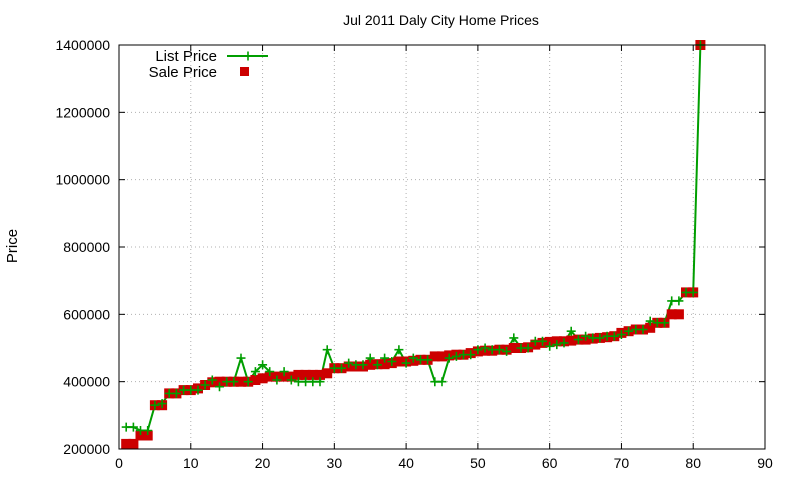  What do you see at coordinates (693, 463) in the screenshot?
I see `x-tick-label: 80` at bounding box center [693, 463].